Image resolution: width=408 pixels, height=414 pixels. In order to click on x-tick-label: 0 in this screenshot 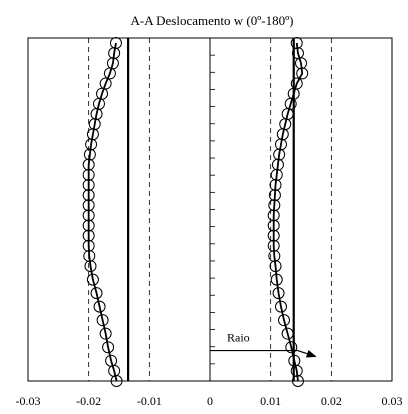, I will do `click(210, 401)`.